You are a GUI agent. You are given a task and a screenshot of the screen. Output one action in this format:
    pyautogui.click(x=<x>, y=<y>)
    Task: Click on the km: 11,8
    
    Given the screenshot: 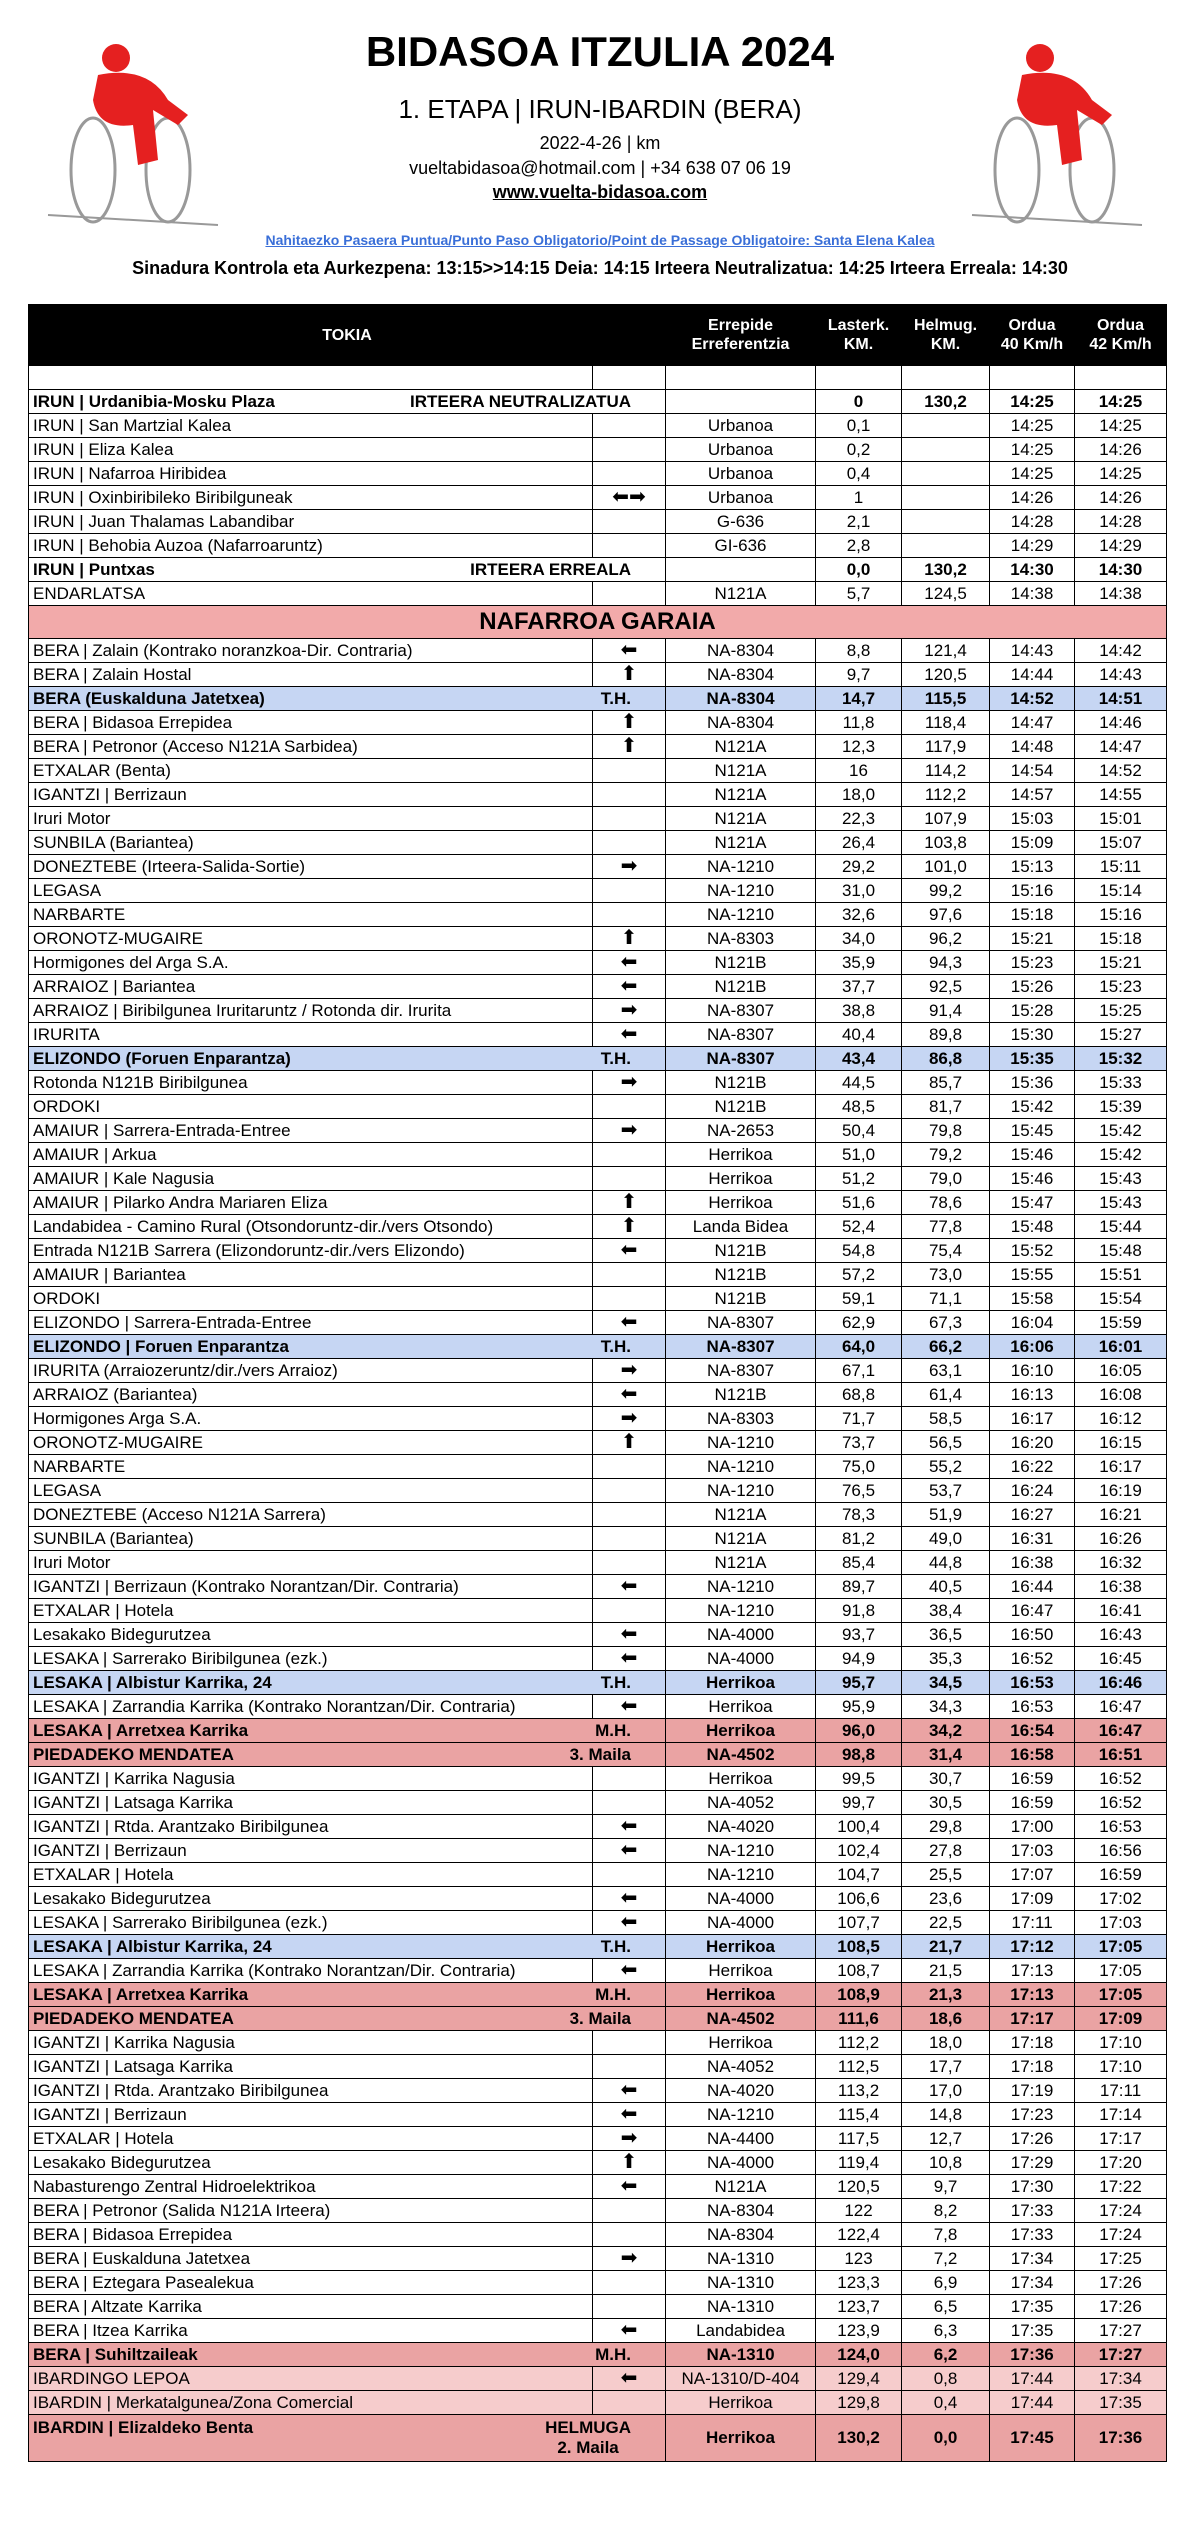 What is the action you would take?
    pyautogui.click(x=858, y=722)
    